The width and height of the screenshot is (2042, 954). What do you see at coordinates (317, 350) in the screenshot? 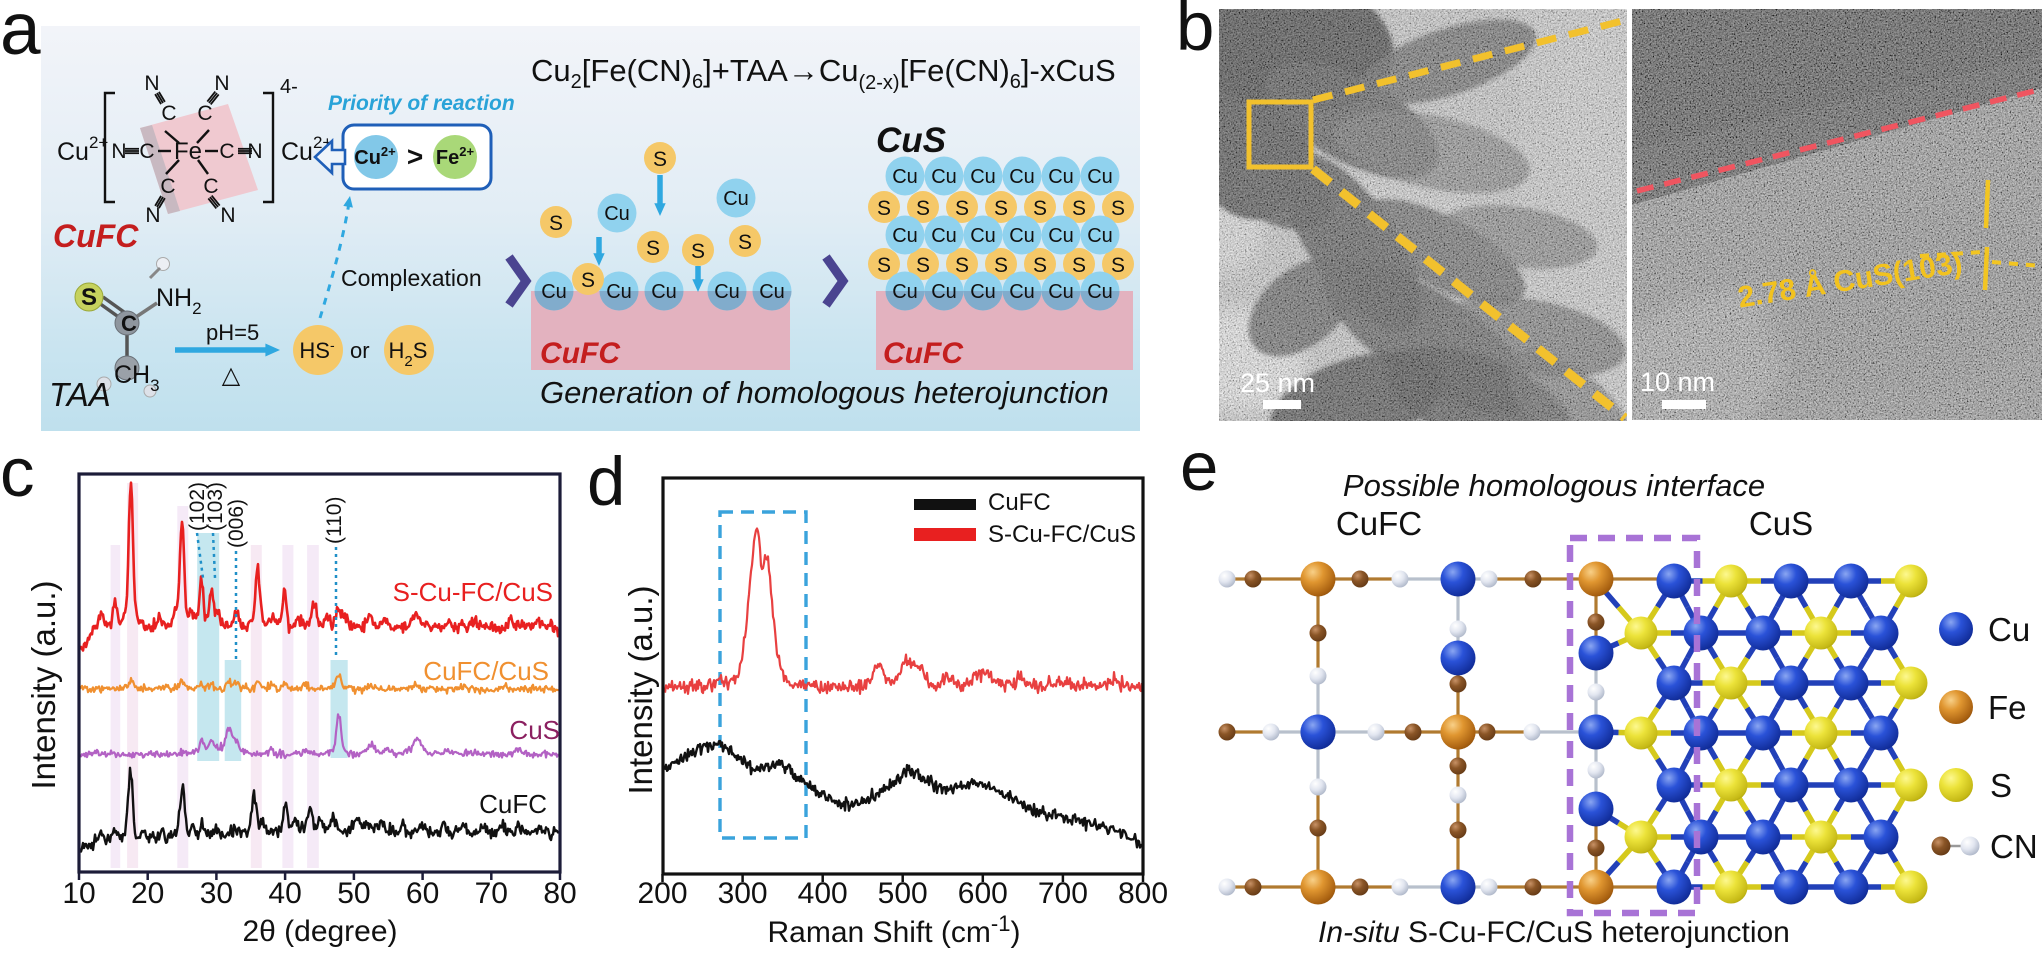
I see `svg-text: HS-` at bounding box center [317, 350].